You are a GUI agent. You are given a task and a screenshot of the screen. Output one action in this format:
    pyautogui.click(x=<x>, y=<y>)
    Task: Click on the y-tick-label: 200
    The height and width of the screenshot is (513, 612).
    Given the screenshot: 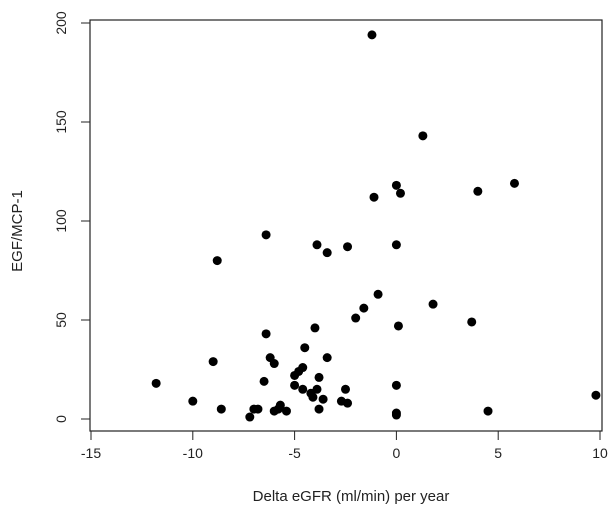 What is the action you would take?
    pyautogui.click(x=61, y=23)
    